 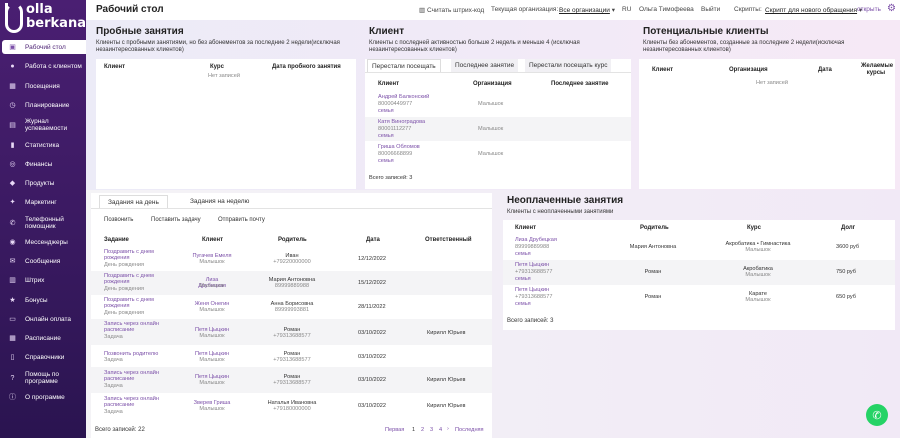 I want to click on client-name-link: Гриша Обломов, so click(x=399, y=147).